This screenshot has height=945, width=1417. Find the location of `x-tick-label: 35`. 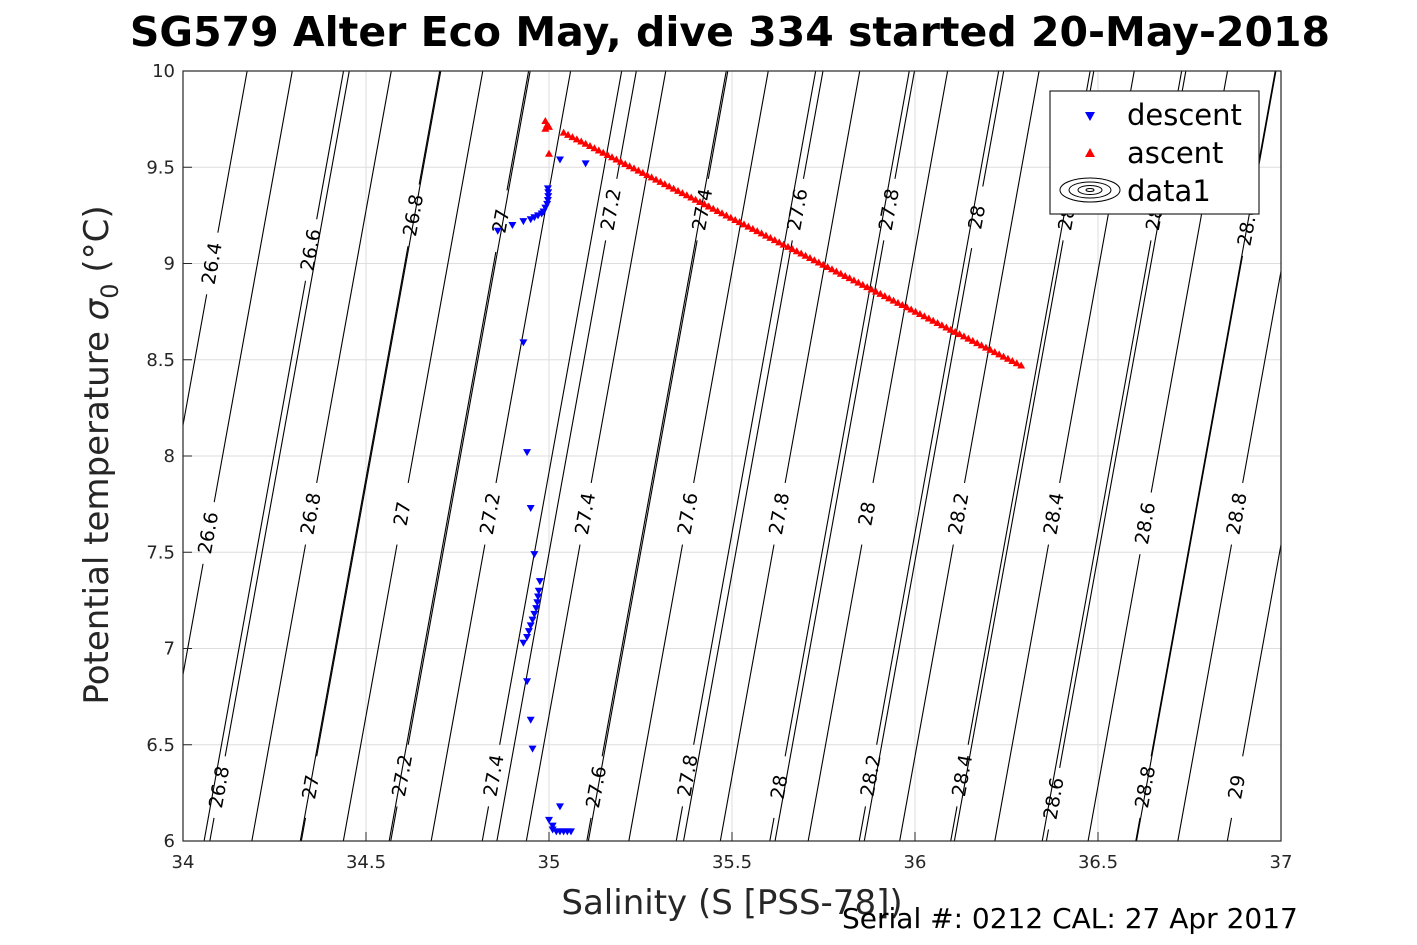

x-tick-label: 35 is located at coordinates (549, 862).